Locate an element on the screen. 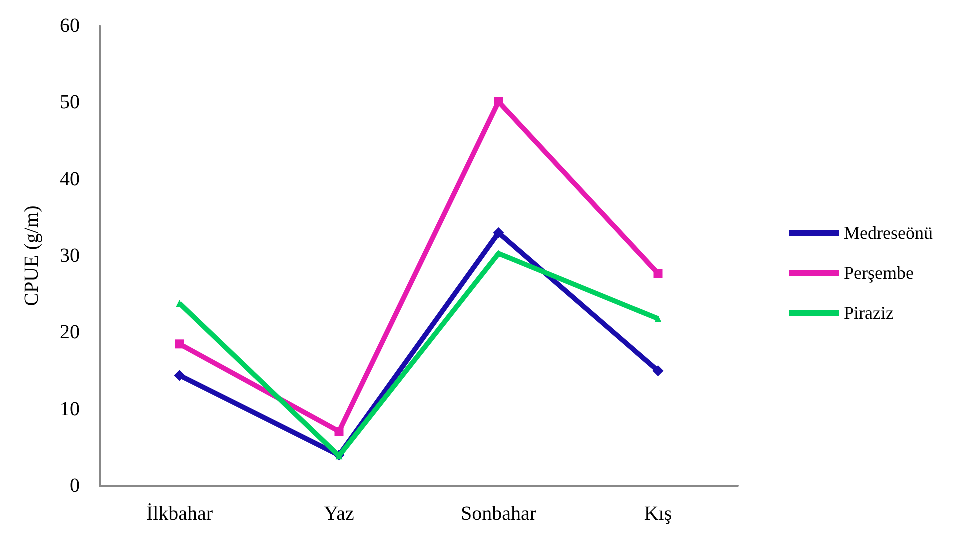  y-tick-label: 60 is located at coordinates (70, 26).